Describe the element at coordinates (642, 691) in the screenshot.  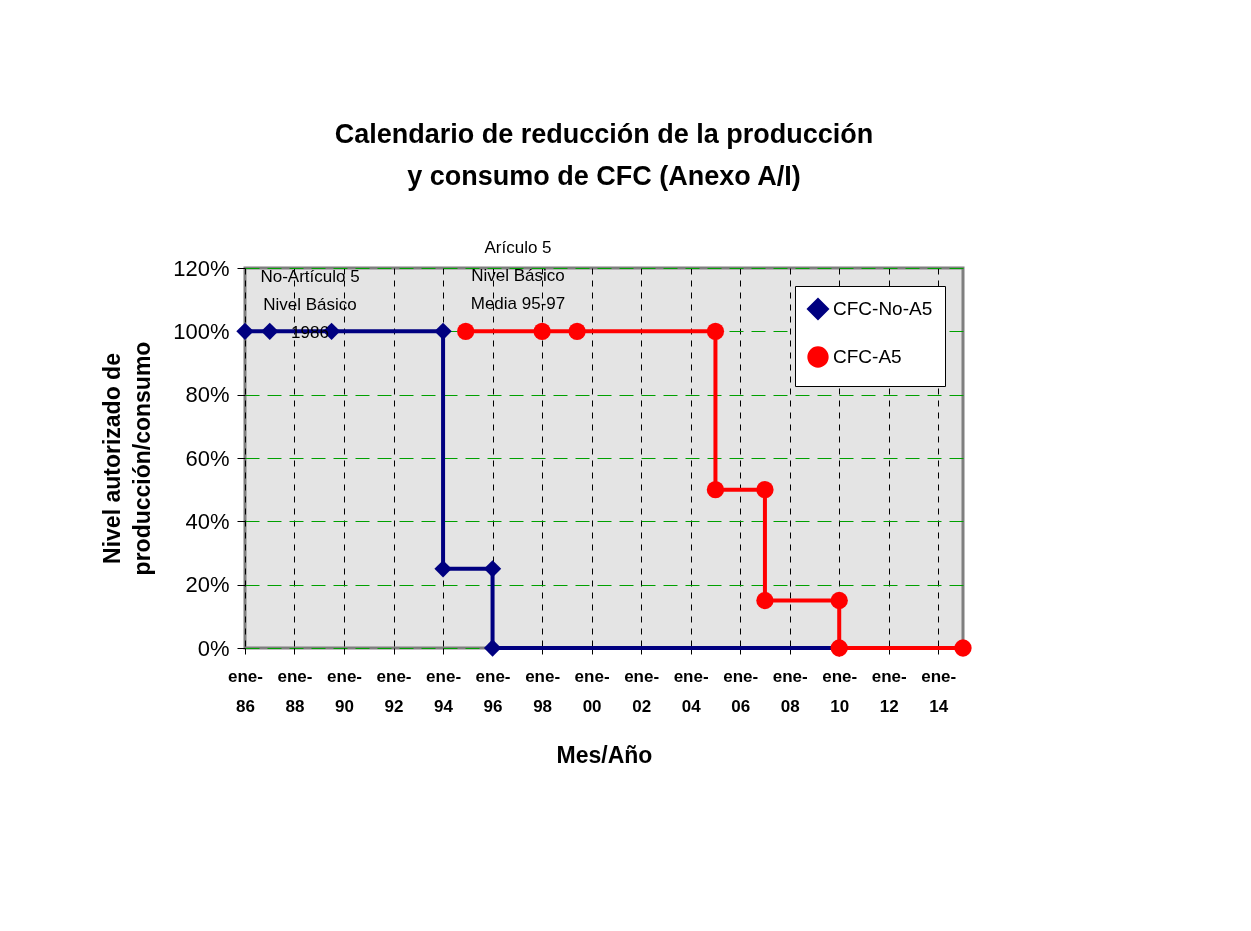
I see `x-tick-label: ene-02` at that location.